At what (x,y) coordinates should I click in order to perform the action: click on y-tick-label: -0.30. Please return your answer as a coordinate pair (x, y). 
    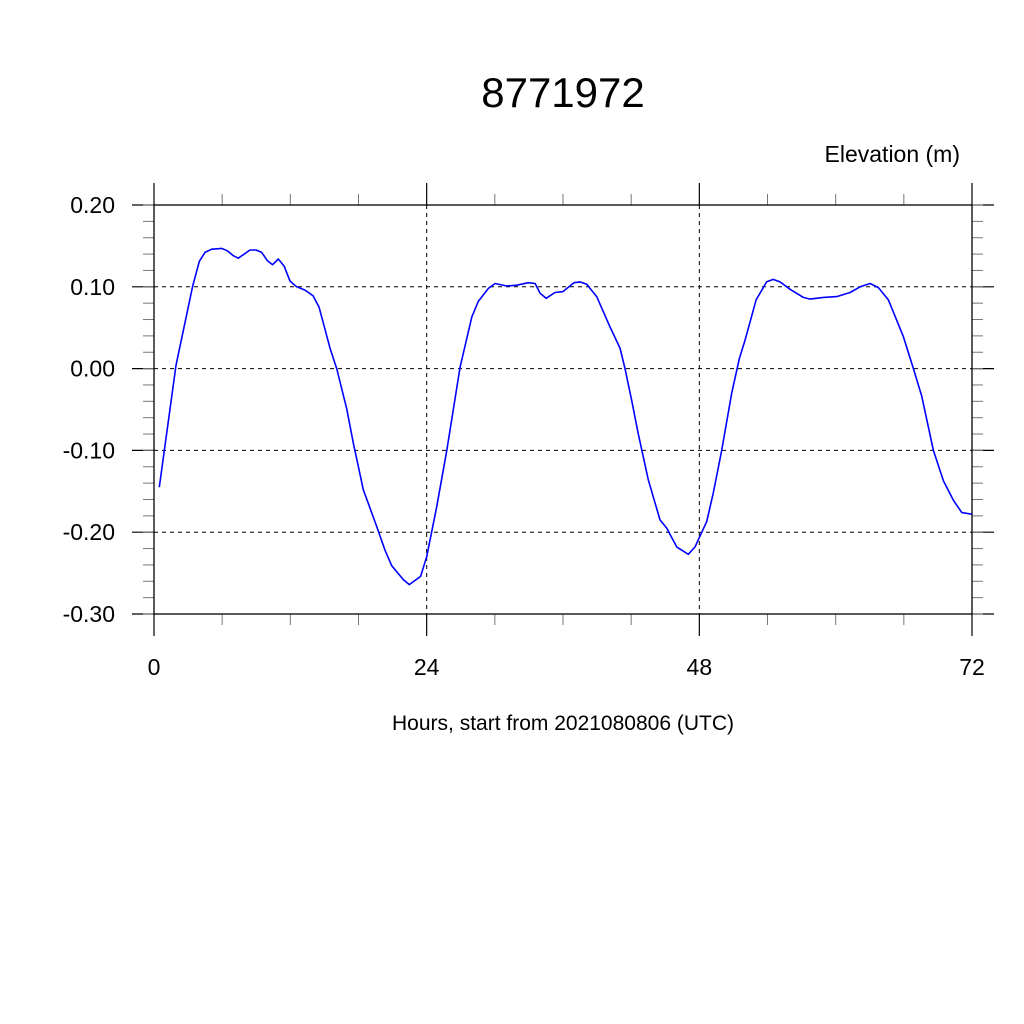
    Looking at the image, I should click on (89, 614).